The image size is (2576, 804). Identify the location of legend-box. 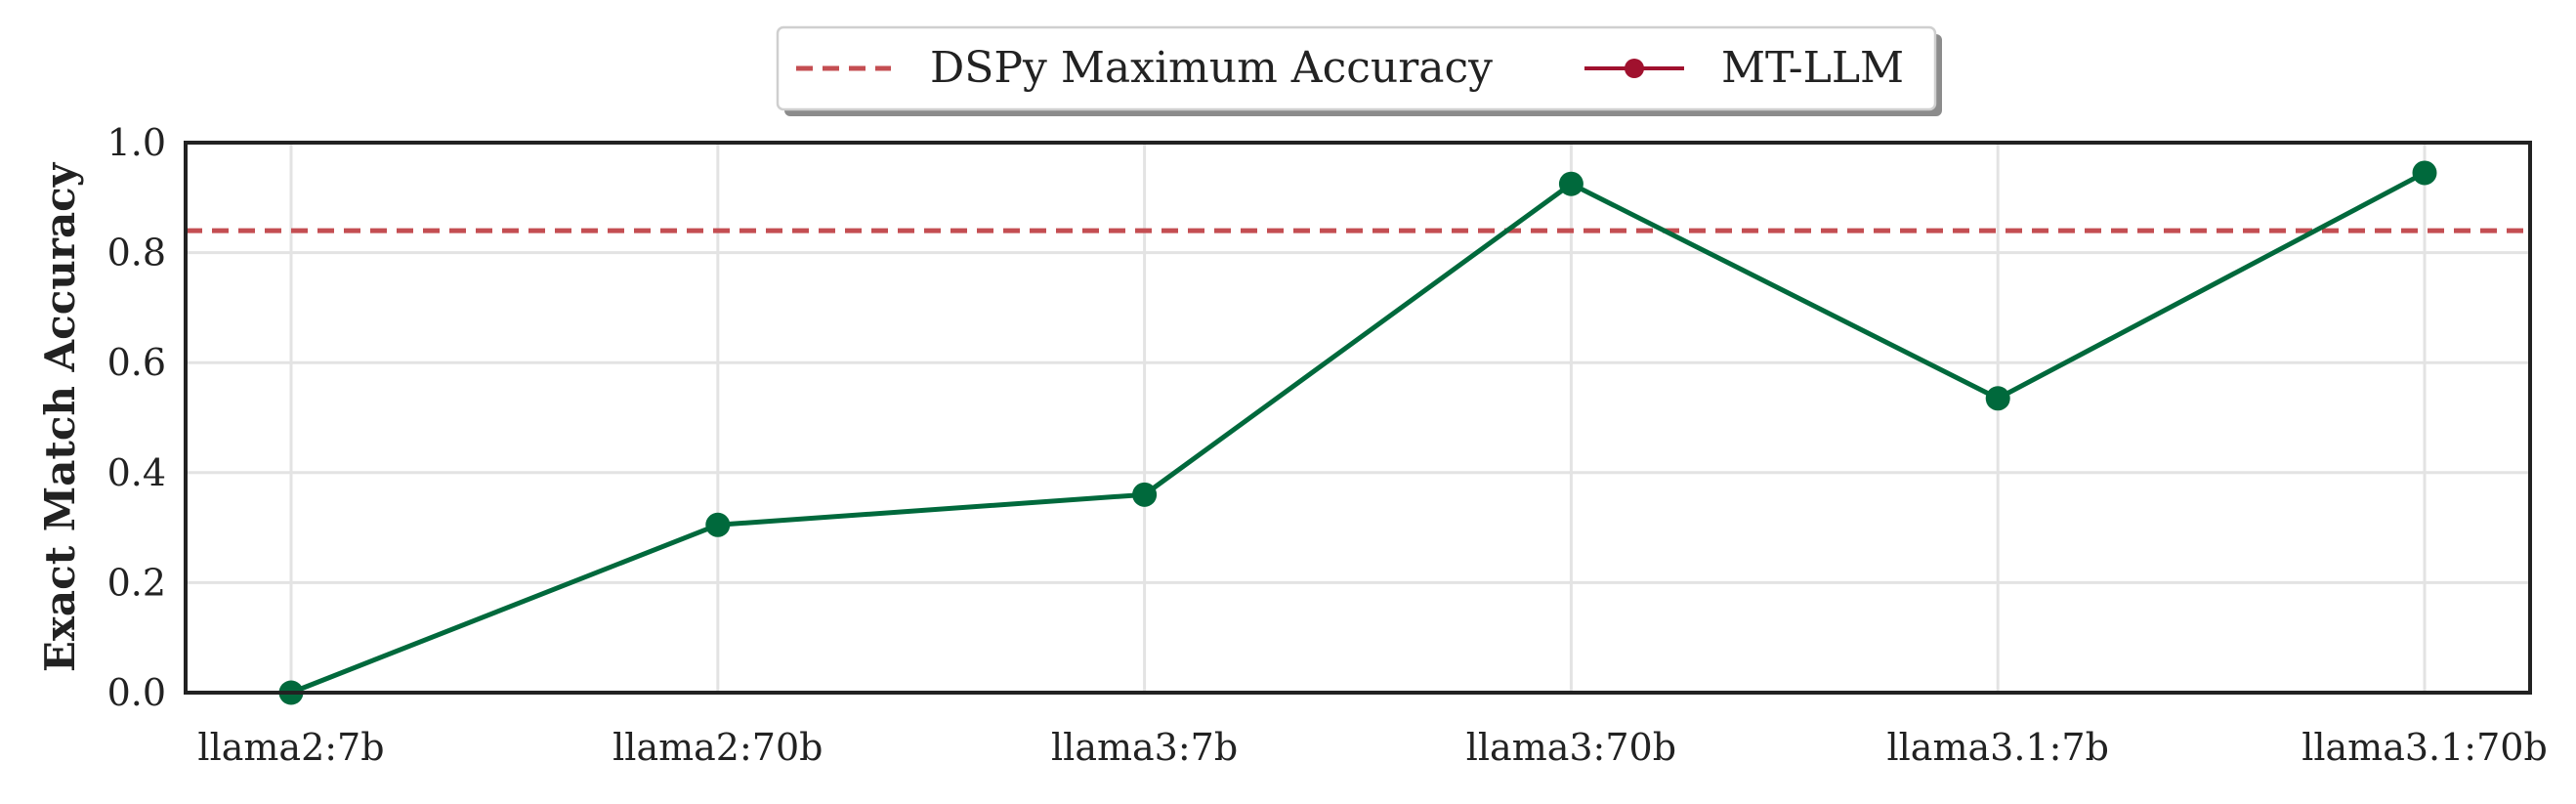
(1356, 68).